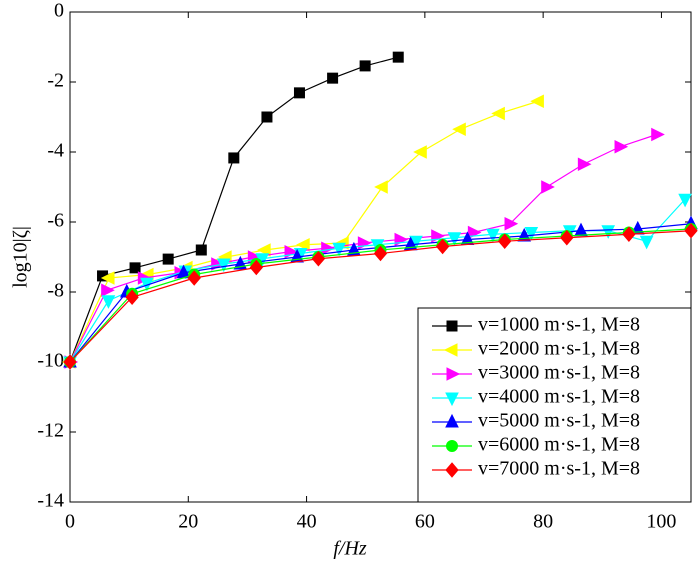 This screenshot has width=700, height=564. What do you see at coordinates (559, 445) in the screenshot?
I see `legend-label: v=6000 m·s-1, M=8` at bounding box center [559, 445].